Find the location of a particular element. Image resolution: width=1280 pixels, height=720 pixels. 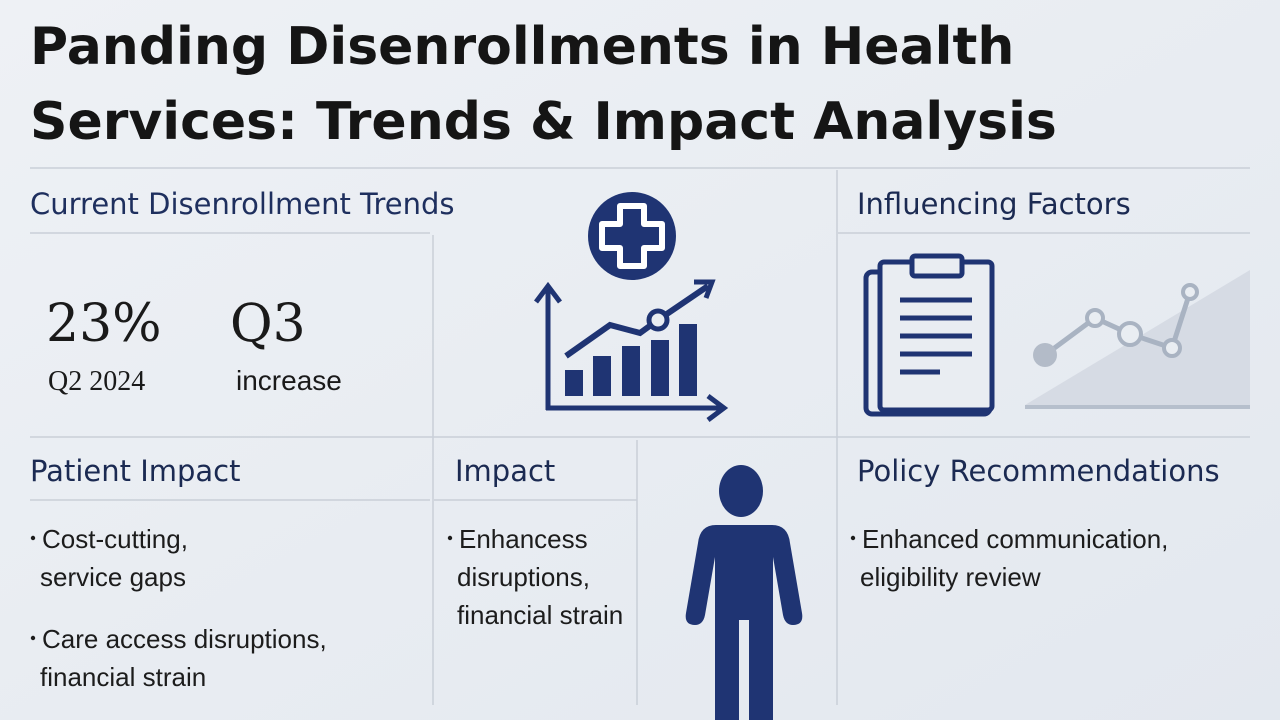

section-heading: Policy Recommendations is located at coordinates (1038, 471).